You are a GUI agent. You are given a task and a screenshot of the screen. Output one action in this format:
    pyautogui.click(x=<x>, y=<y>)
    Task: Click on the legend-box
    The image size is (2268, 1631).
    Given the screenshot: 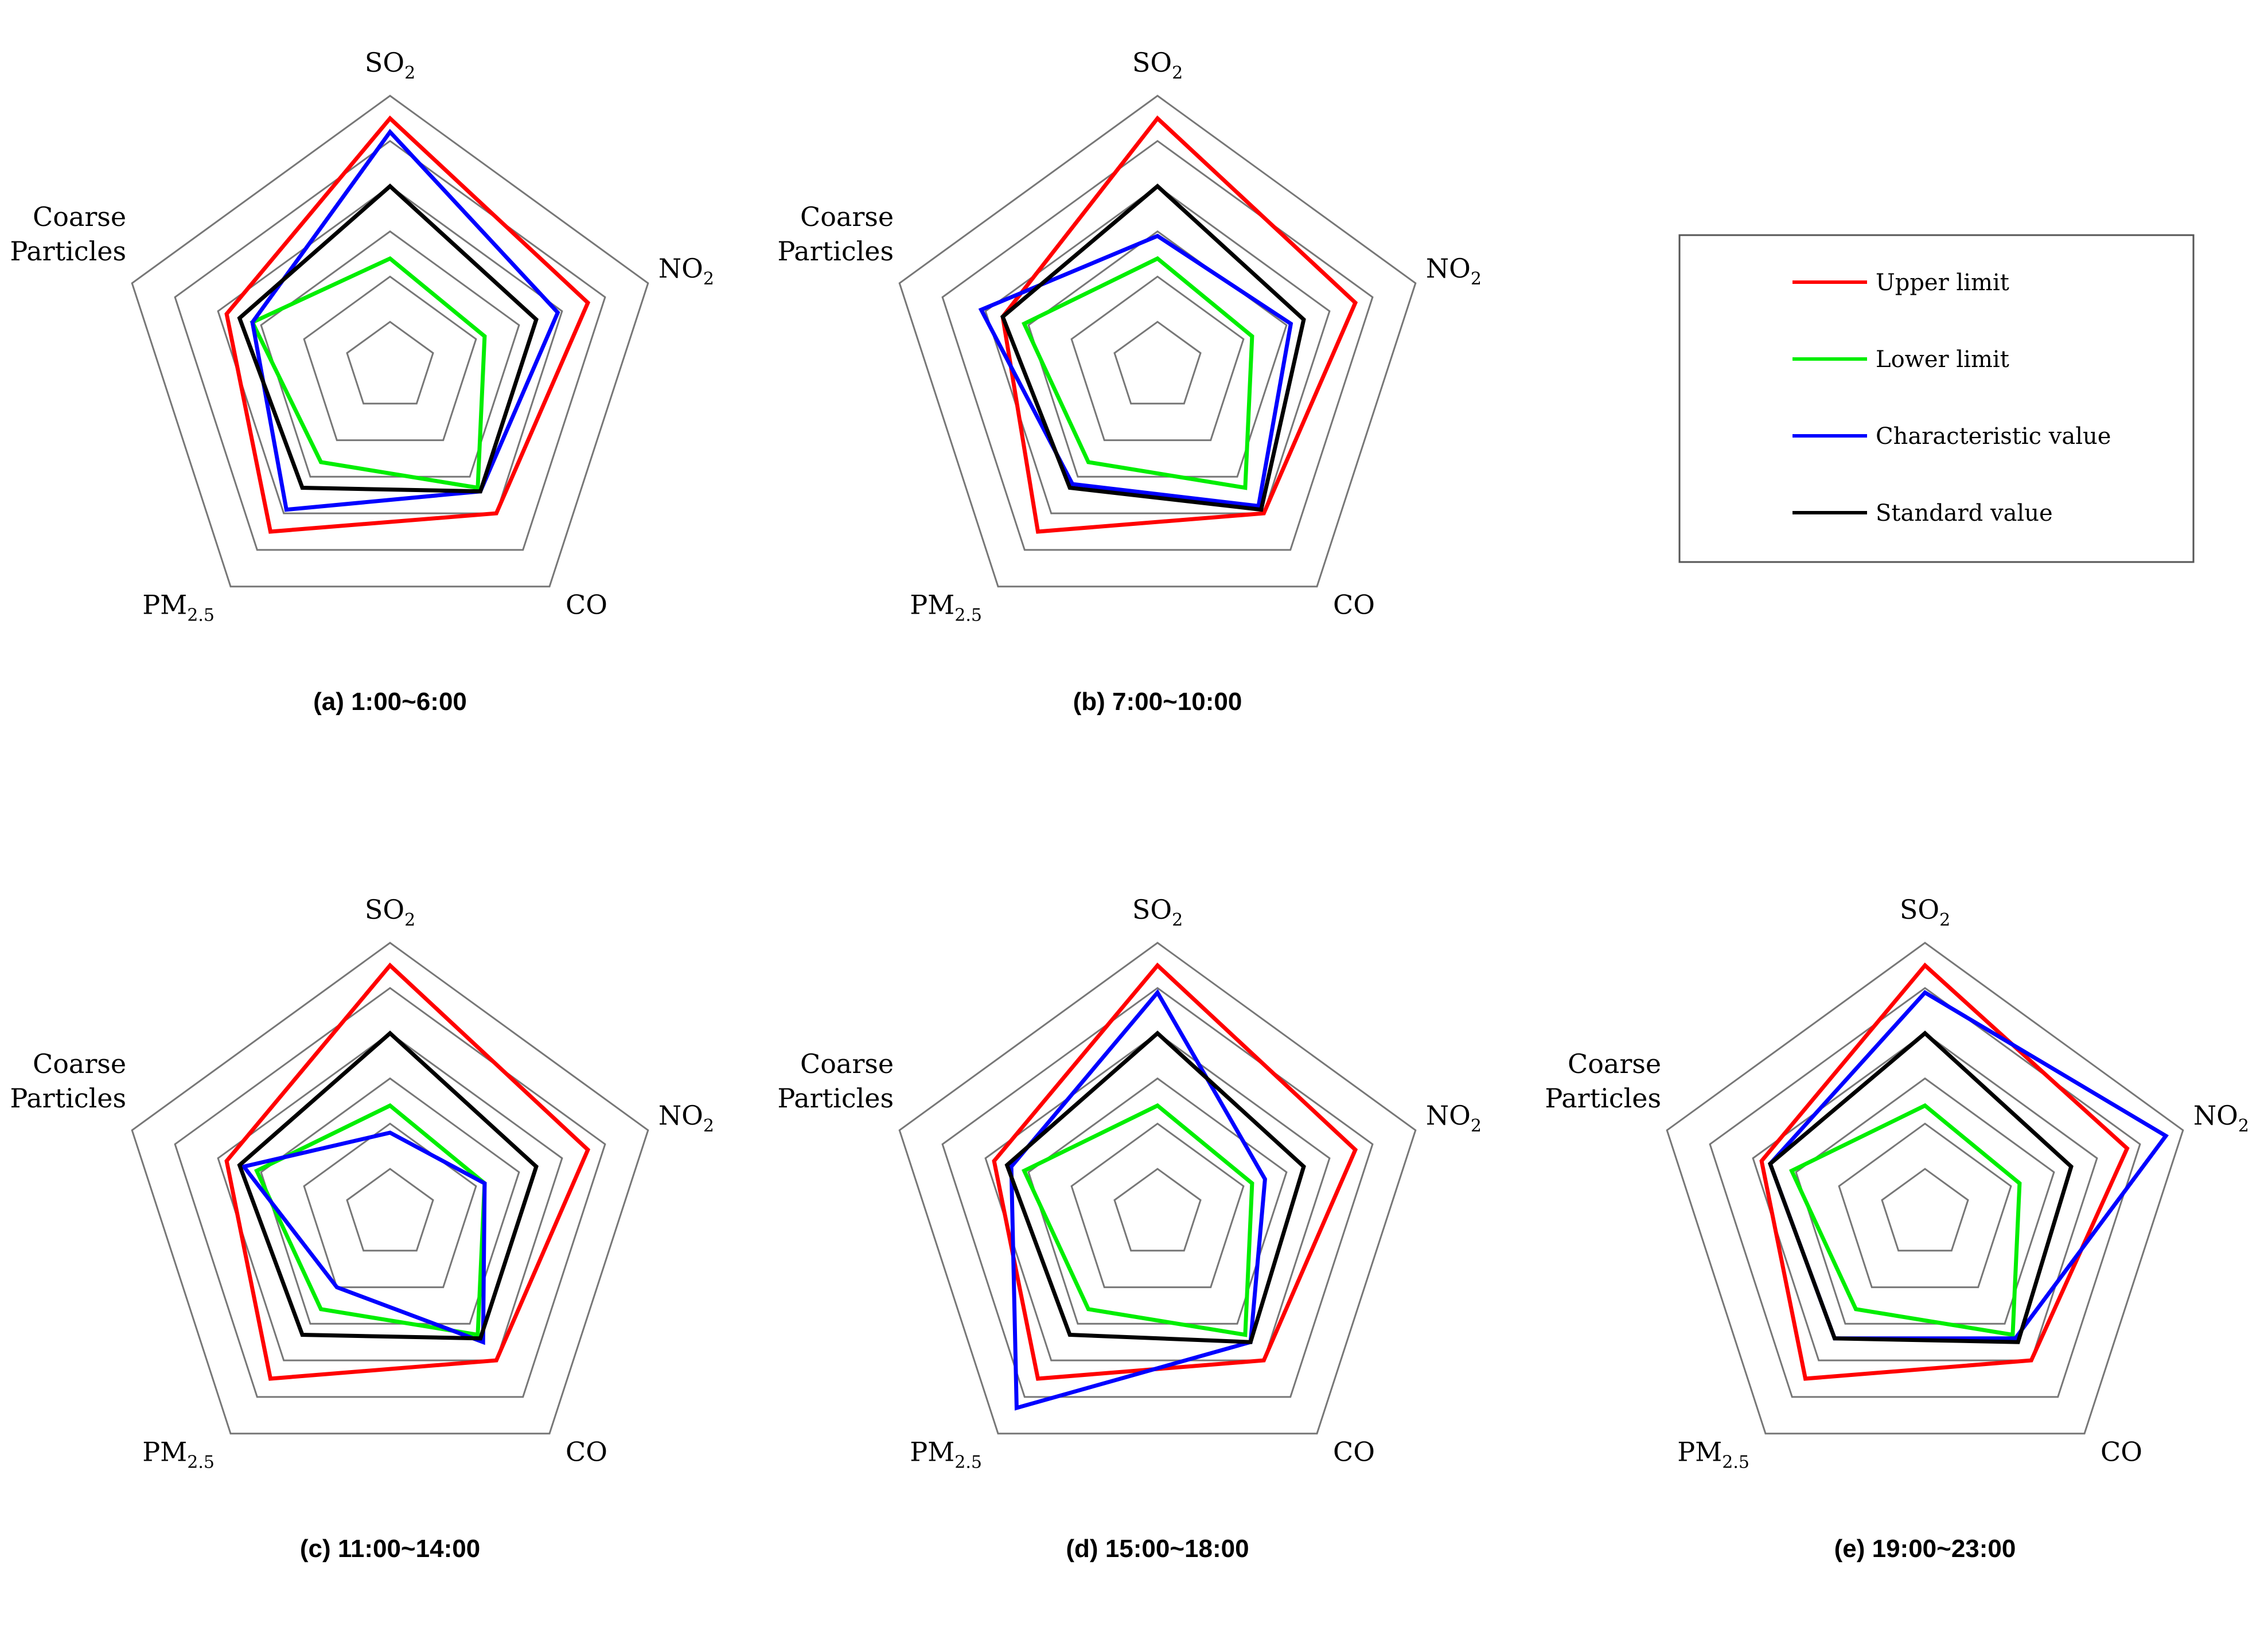 What is the action you would take?
    pyautogui.click(x=1937, y=398)
    